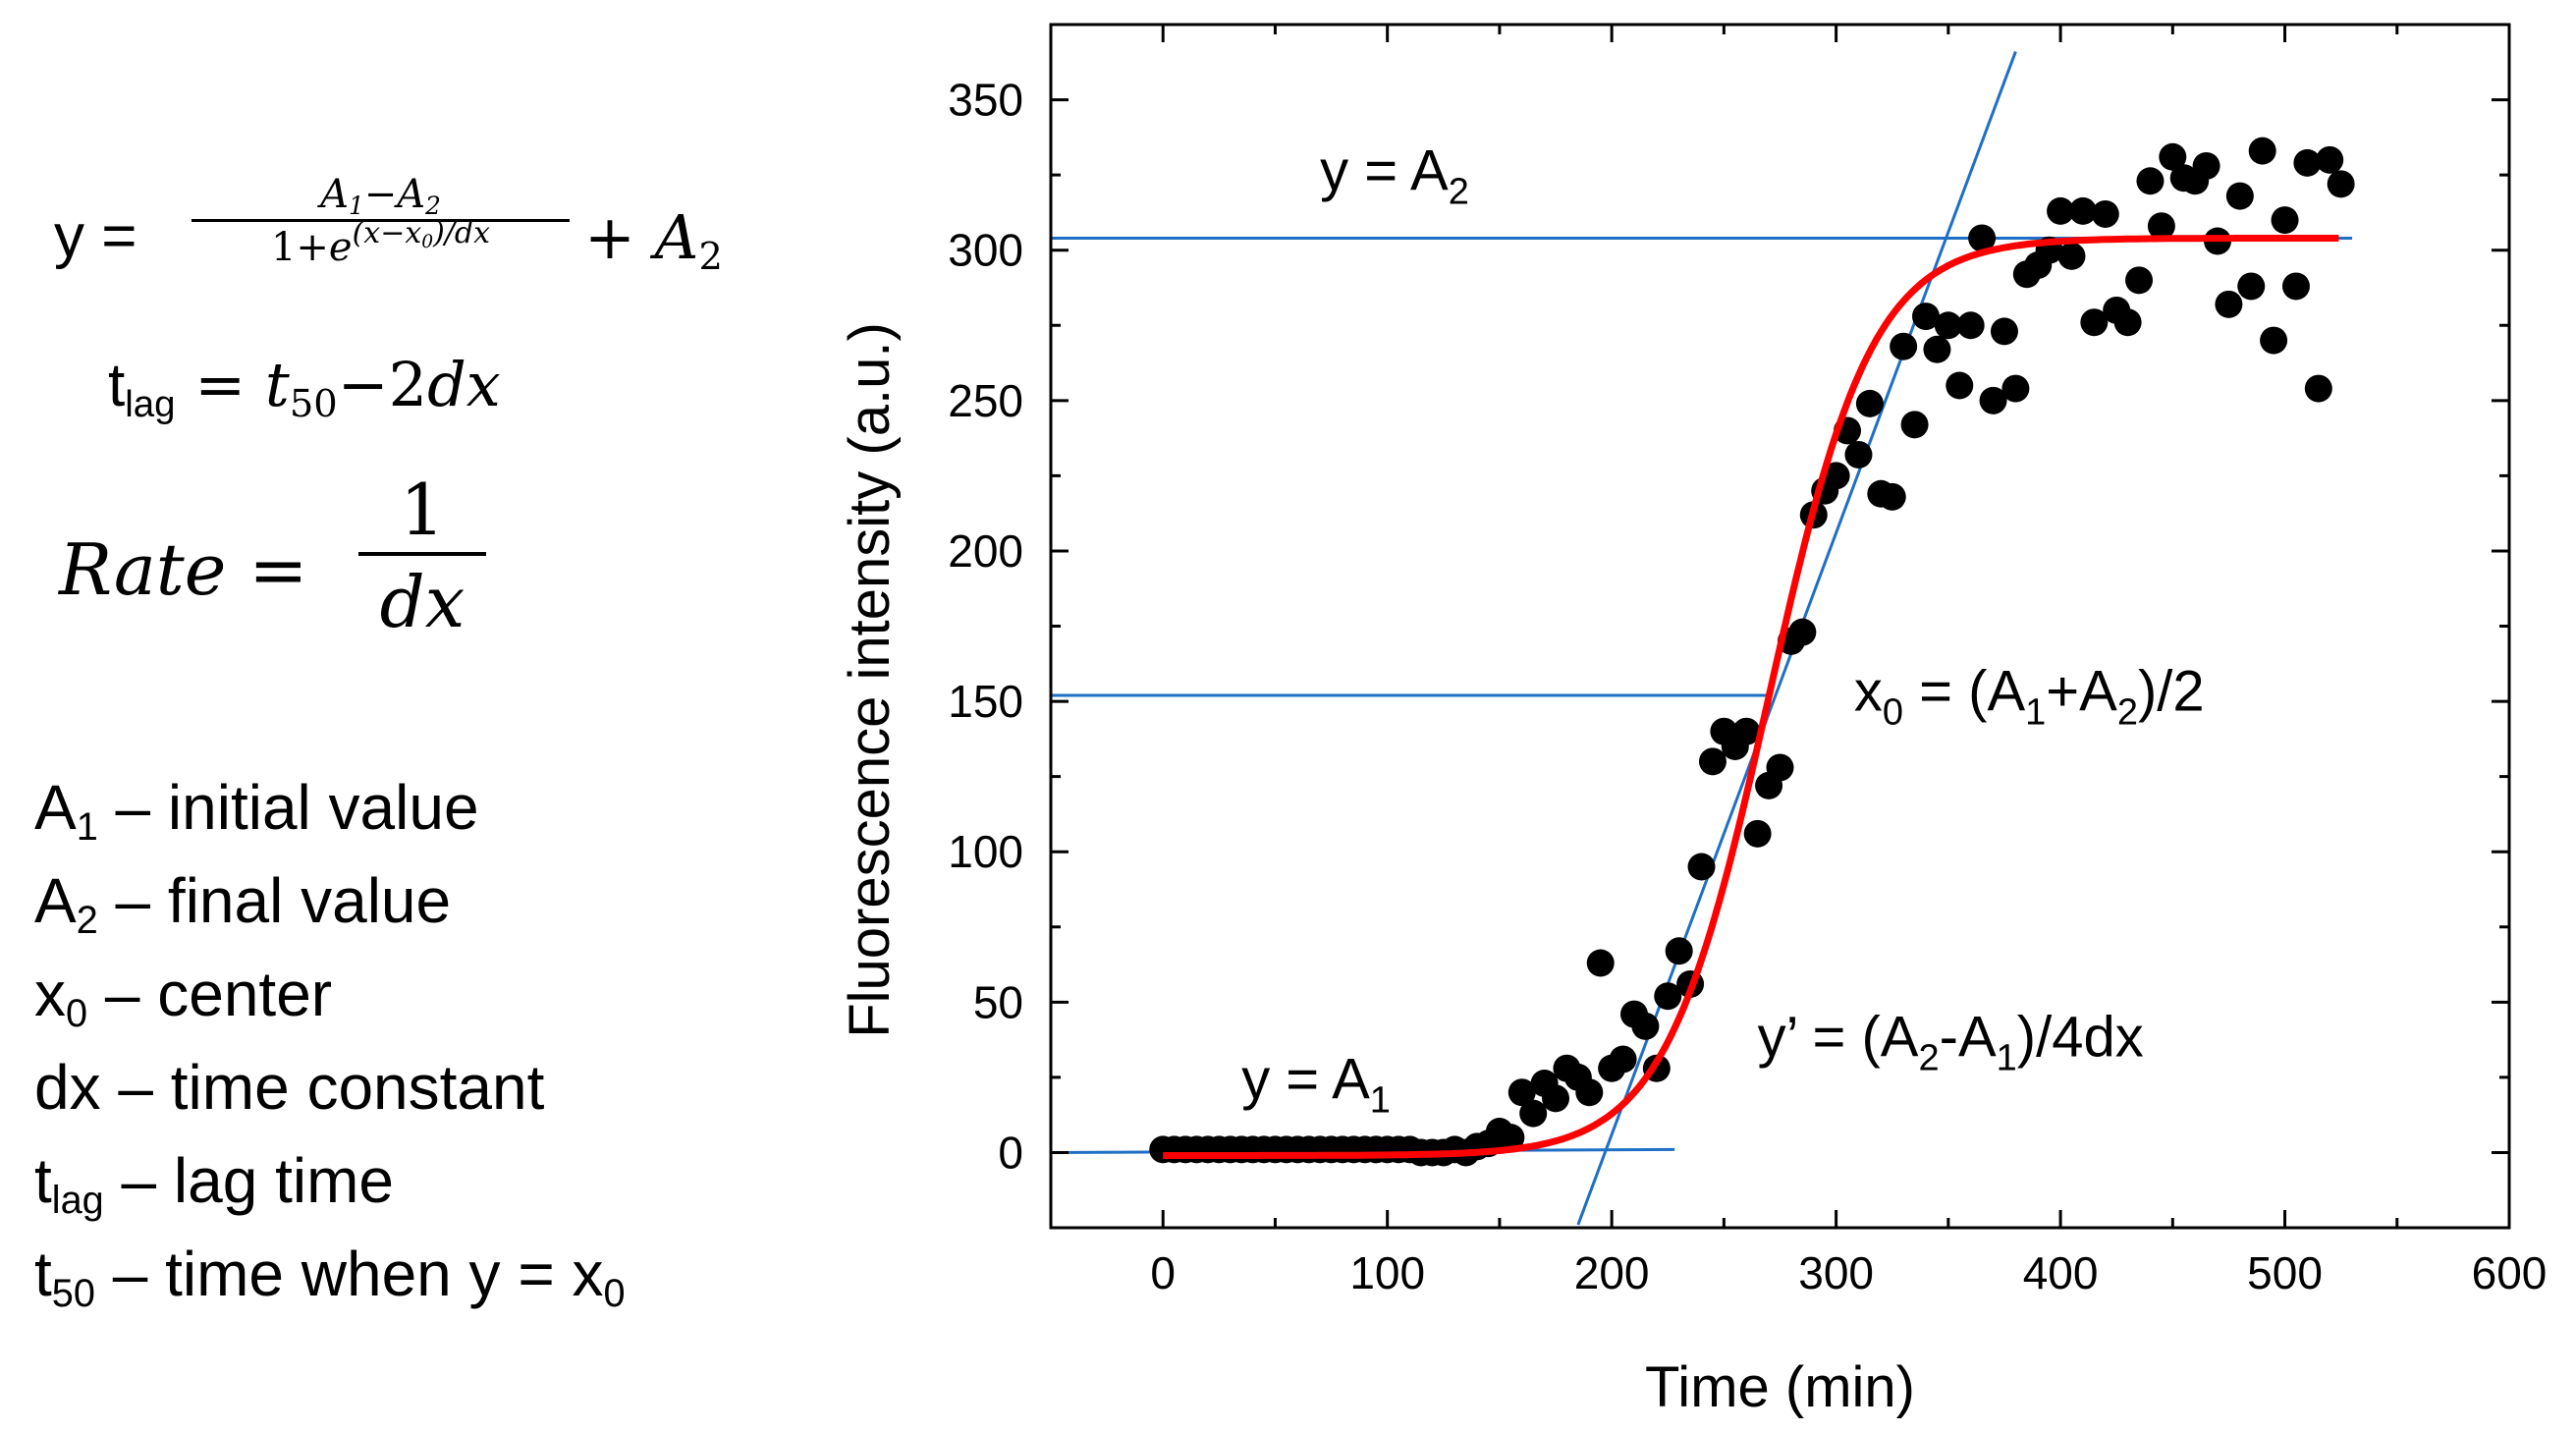 Image resolution: width=2576 pixels, height=1433 pixels. What do you see at coordinates (304, 387) in the screenshot?
I see `tlag-equation: tlag = t50−2dx` at bounding box center [304, 387].